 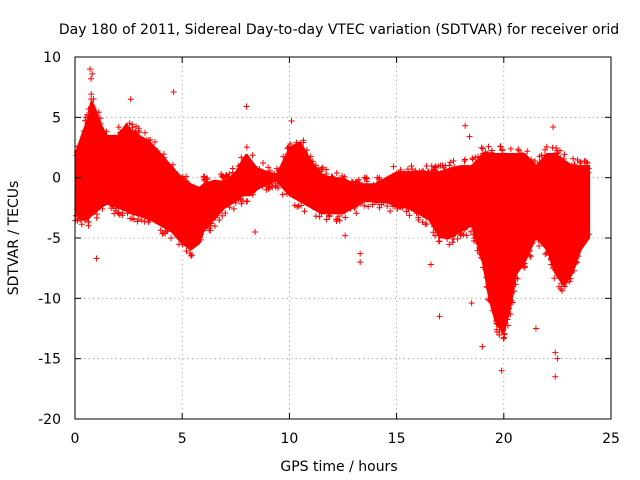 What do you see at coordinates (75, 439) in the screenshot?
I see `x-tick-label: 0` at bounding box center [75, 439].